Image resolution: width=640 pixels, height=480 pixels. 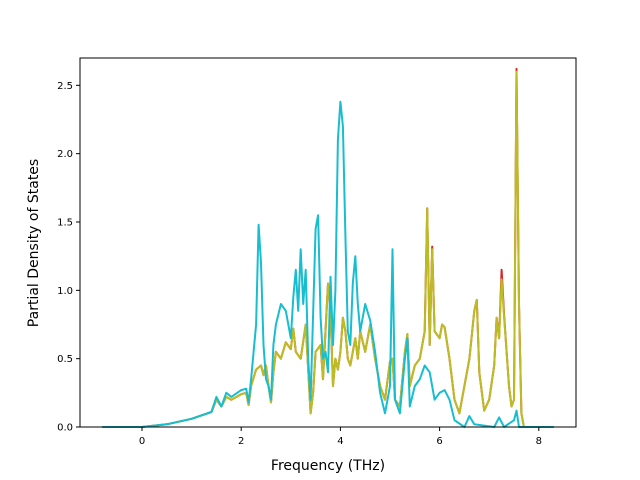 I want to click on y-tick-label: 2.0, so click(x=65, y=154).